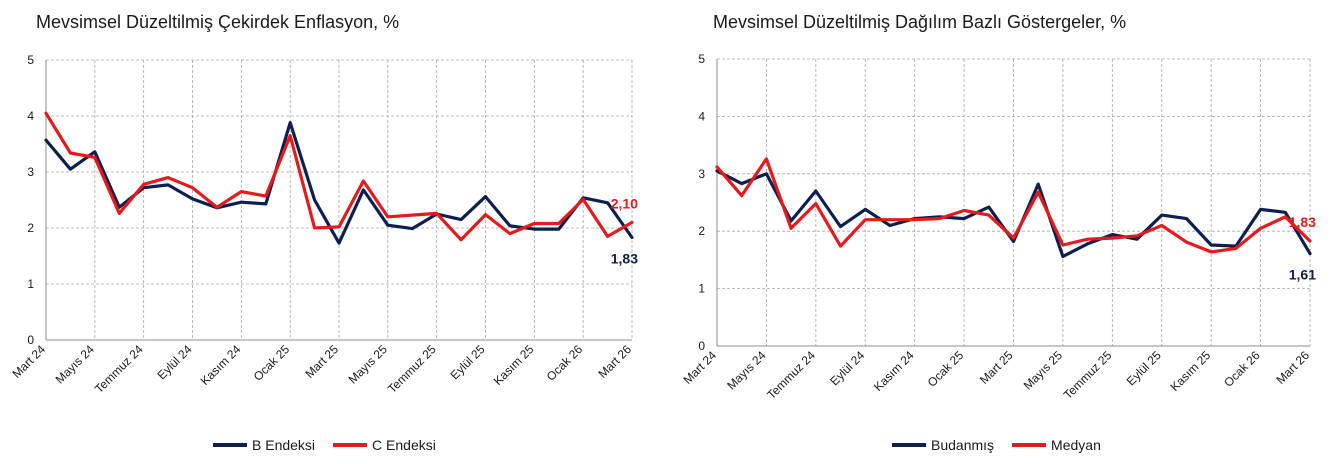 The height and width of the screenshot is (464, 1340). I want to click on legend-item-c-endeksi: C Endeksi, so click(384, 445).